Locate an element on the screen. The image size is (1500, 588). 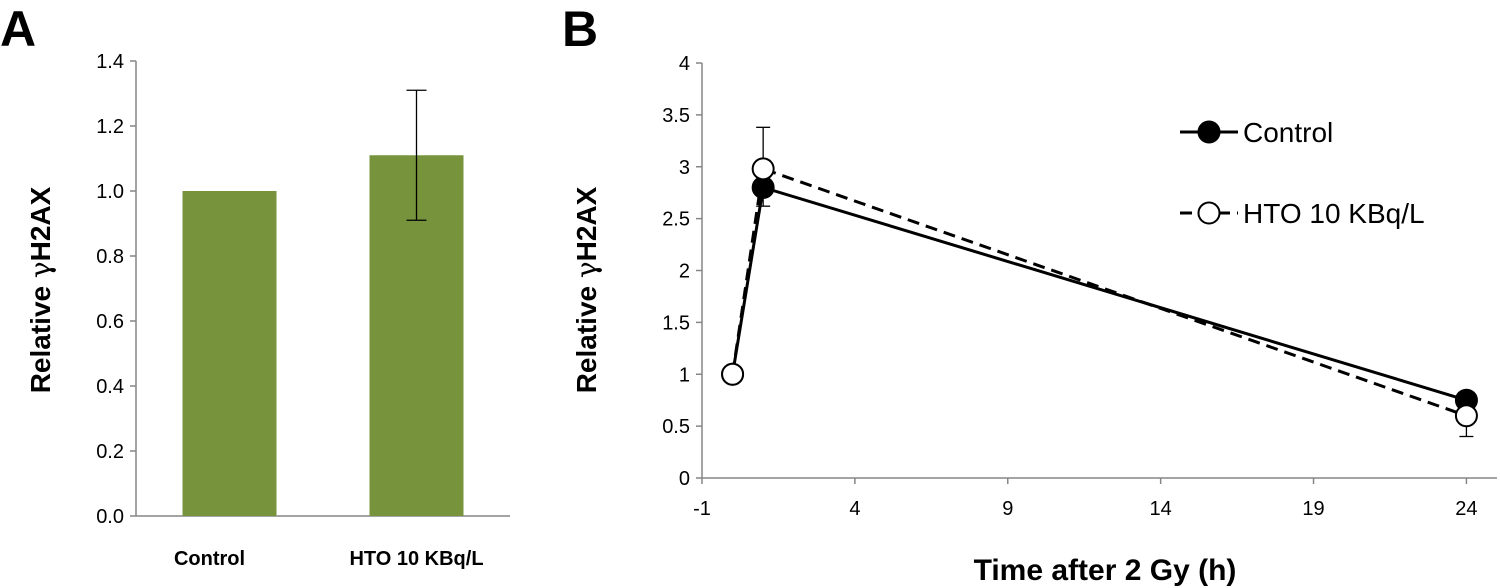
panel-b-x-tick-label: 14 is located at coordinates (1161, 509).